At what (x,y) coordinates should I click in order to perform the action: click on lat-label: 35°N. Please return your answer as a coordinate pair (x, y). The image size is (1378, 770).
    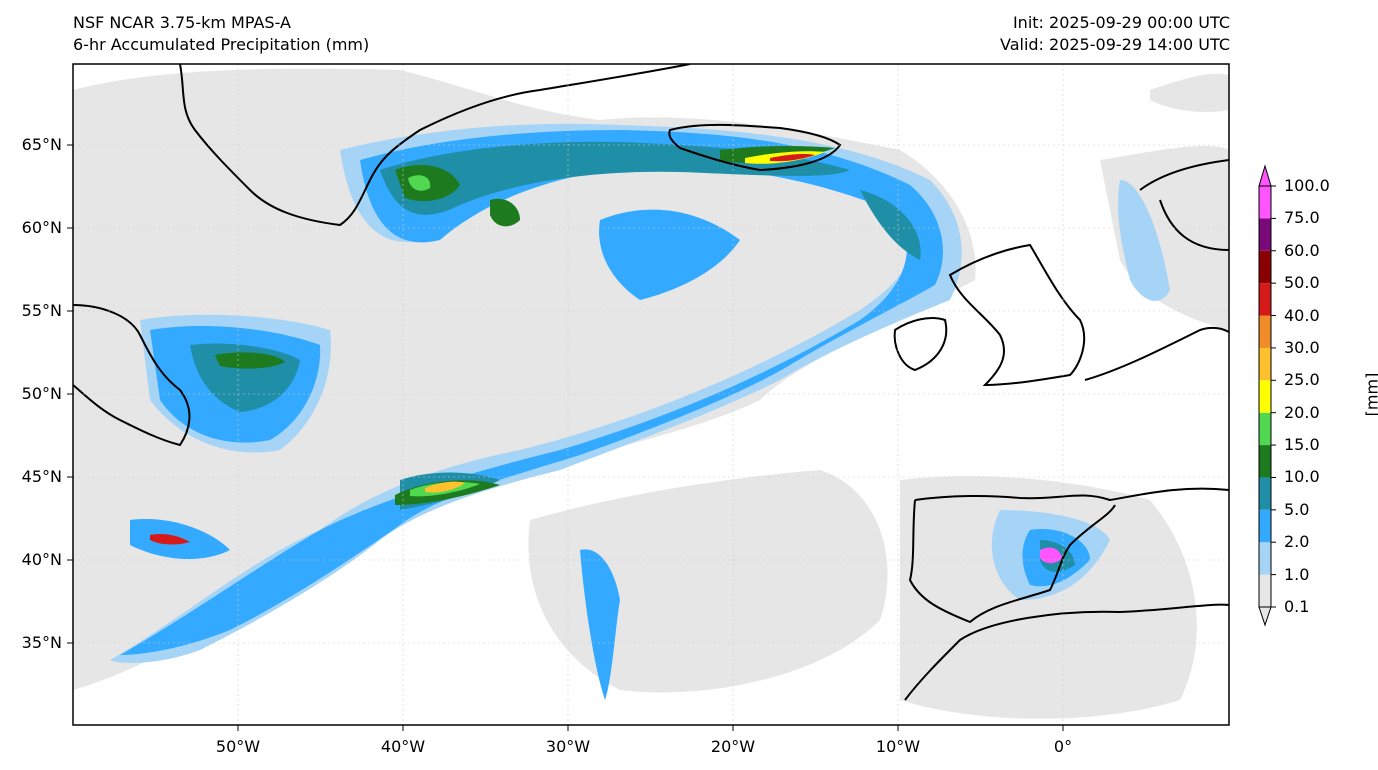
    Looking at the image, I should click on (31, 642).